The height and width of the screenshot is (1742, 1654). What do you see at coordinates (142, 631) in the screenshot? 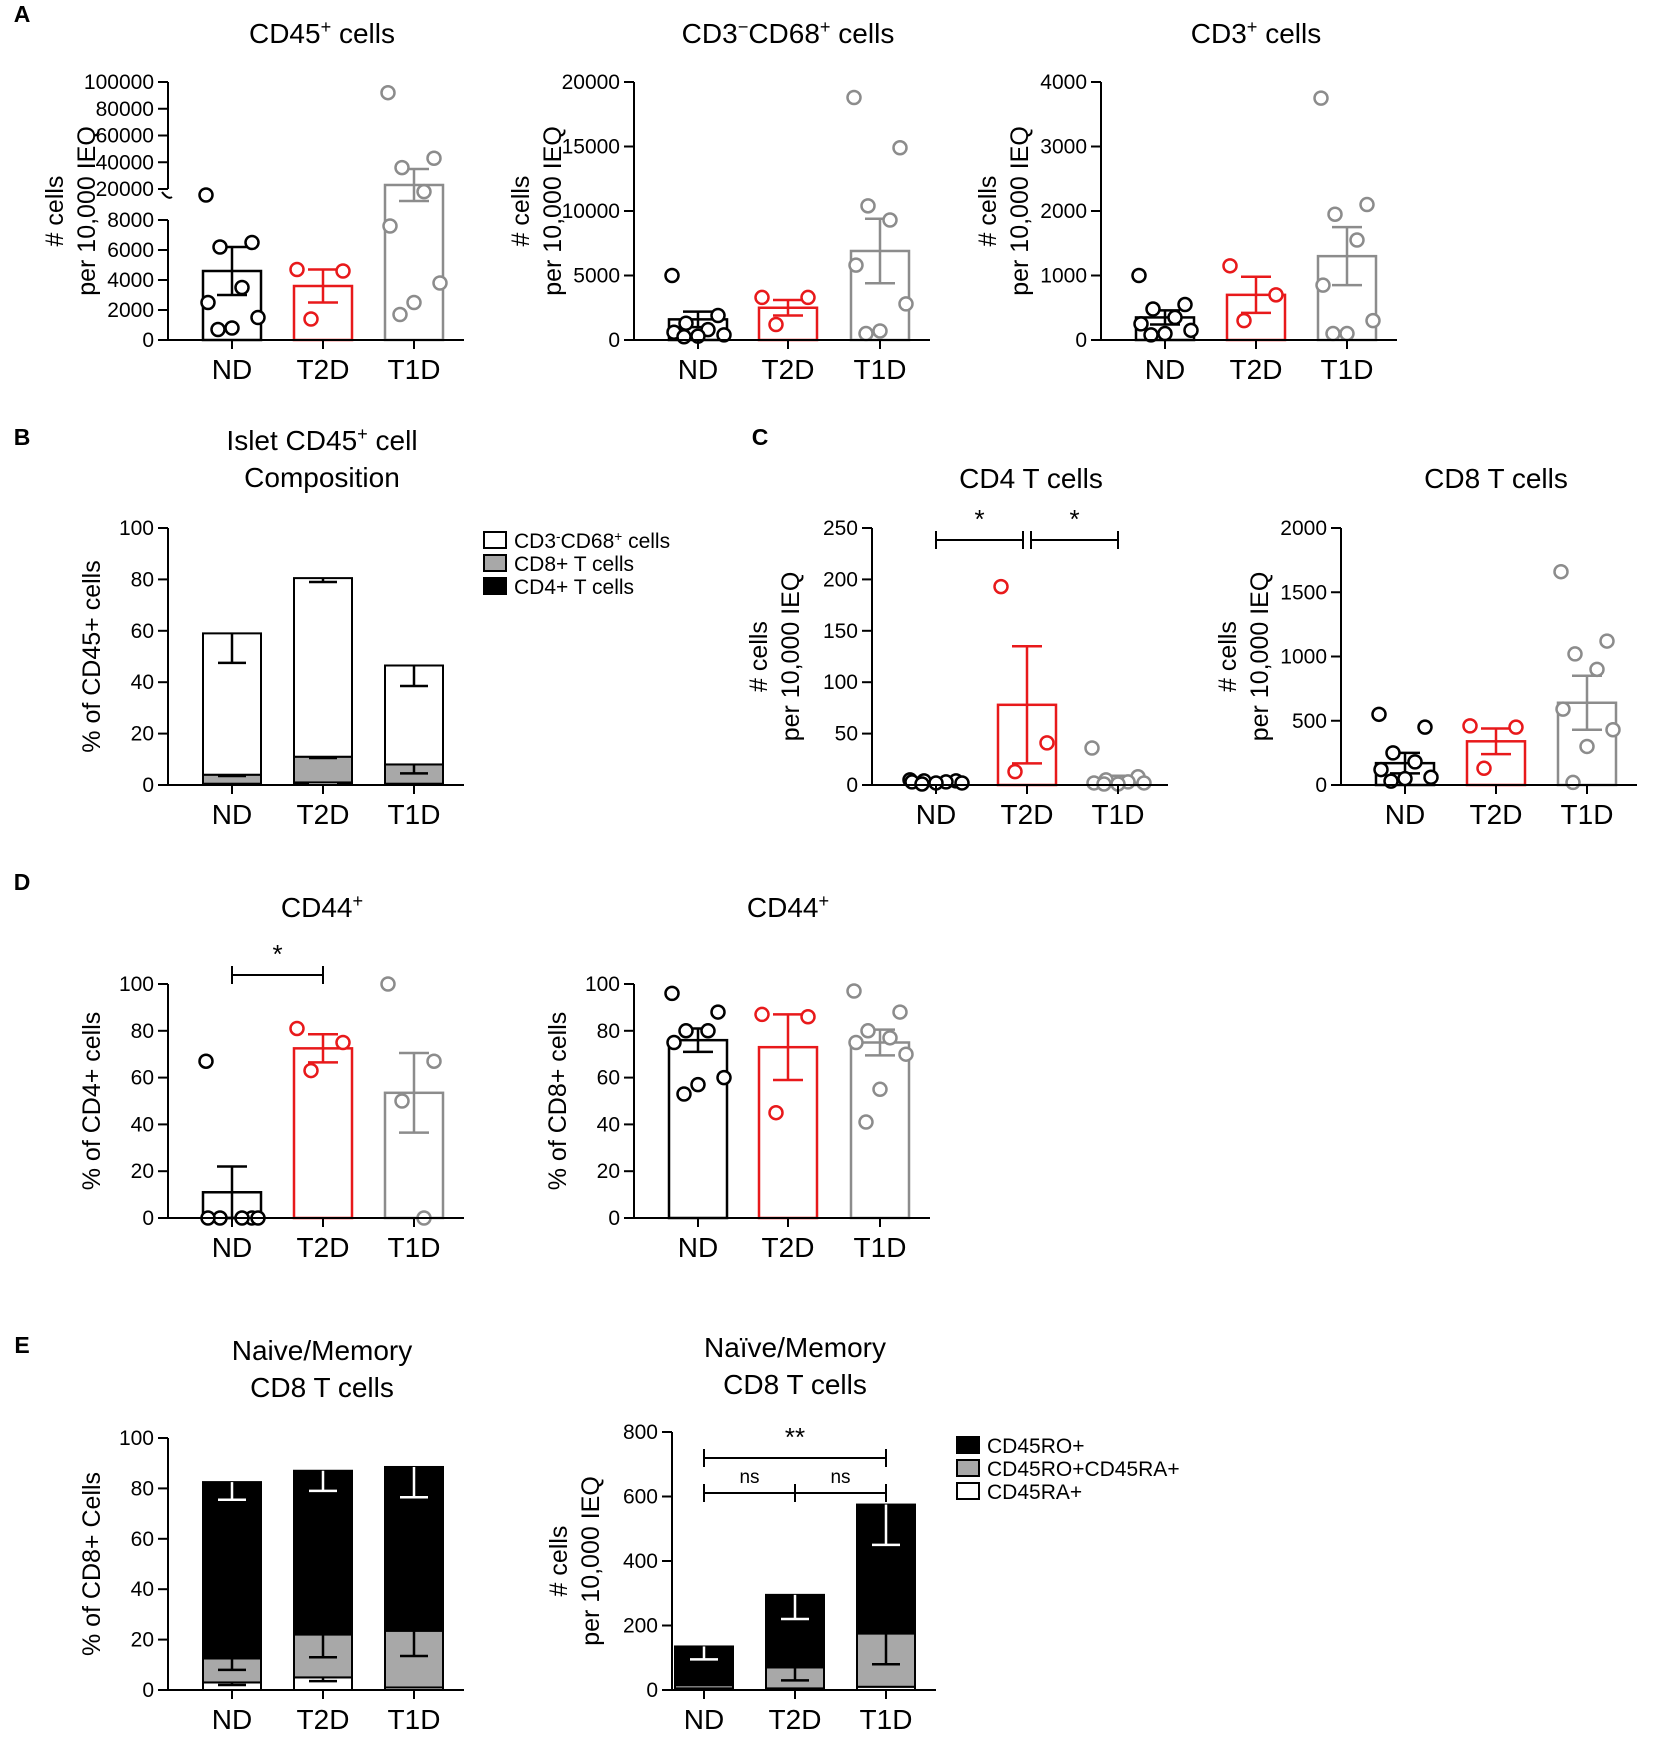
I see `y-tick-label: 60` at bounding box center [142, 631].